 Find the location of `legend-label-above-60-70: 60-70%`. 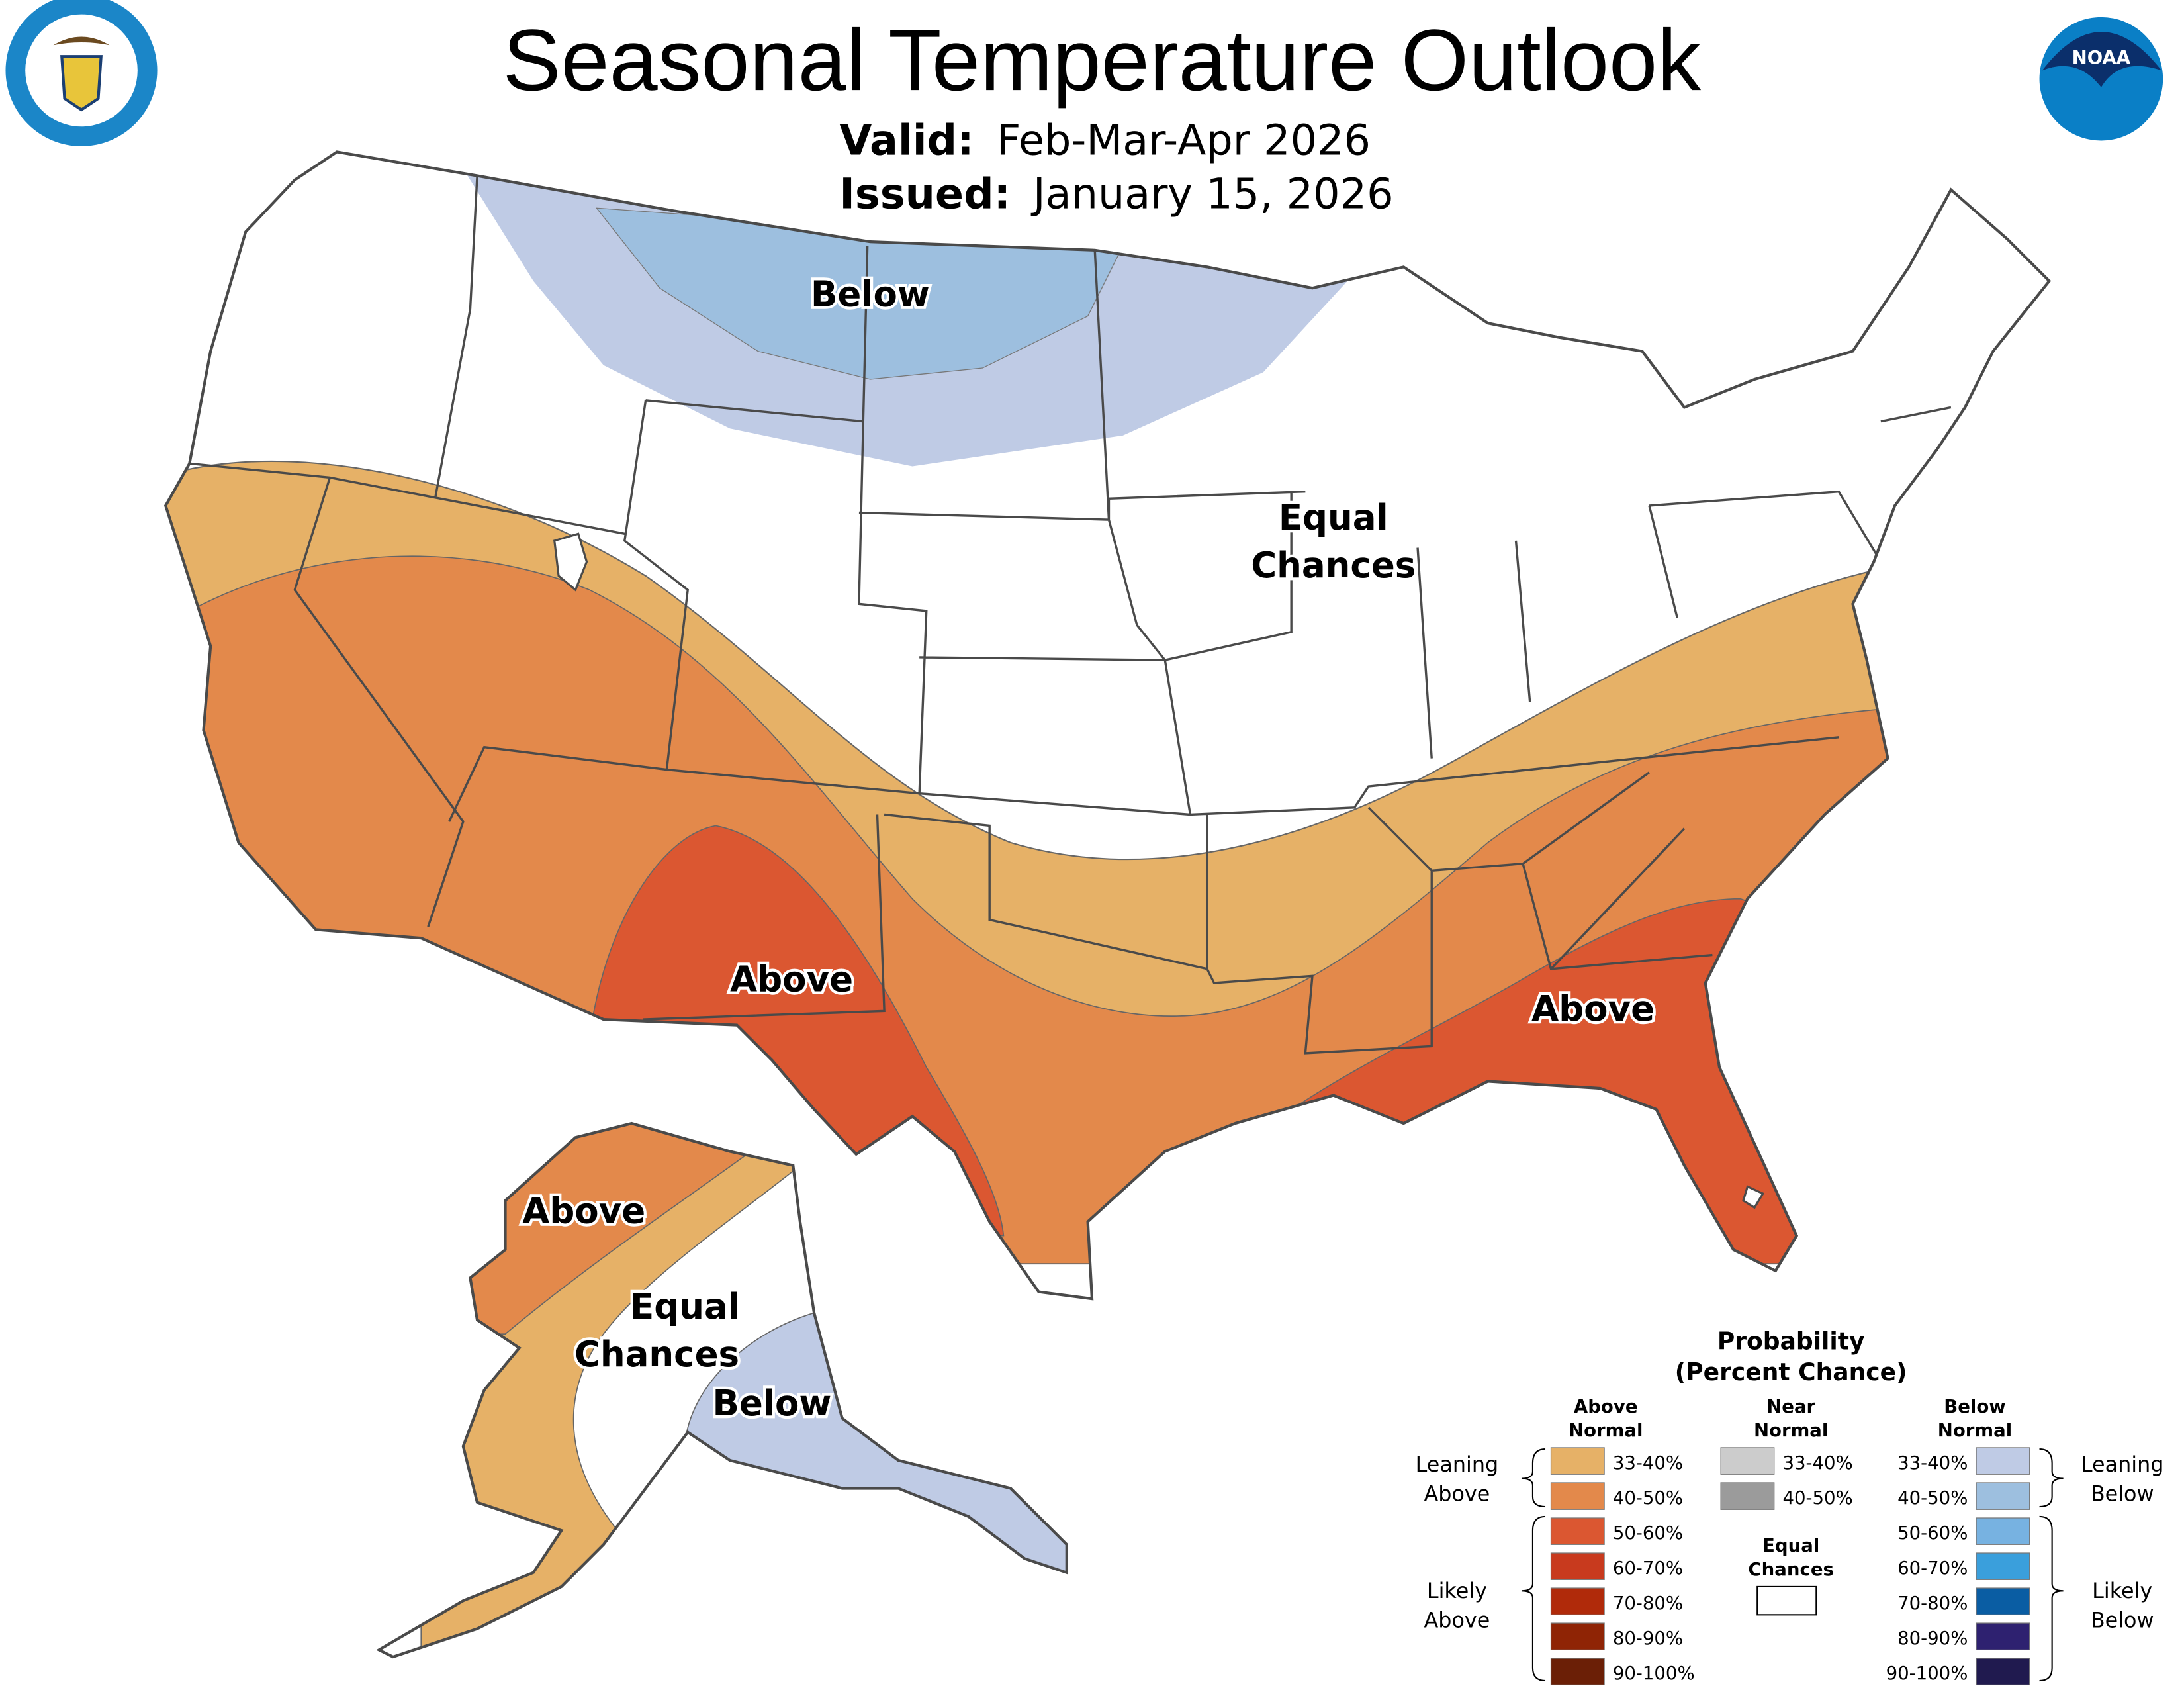

legend-label-above-60-70: 60-70% is located at coordinates (1648, 1568).